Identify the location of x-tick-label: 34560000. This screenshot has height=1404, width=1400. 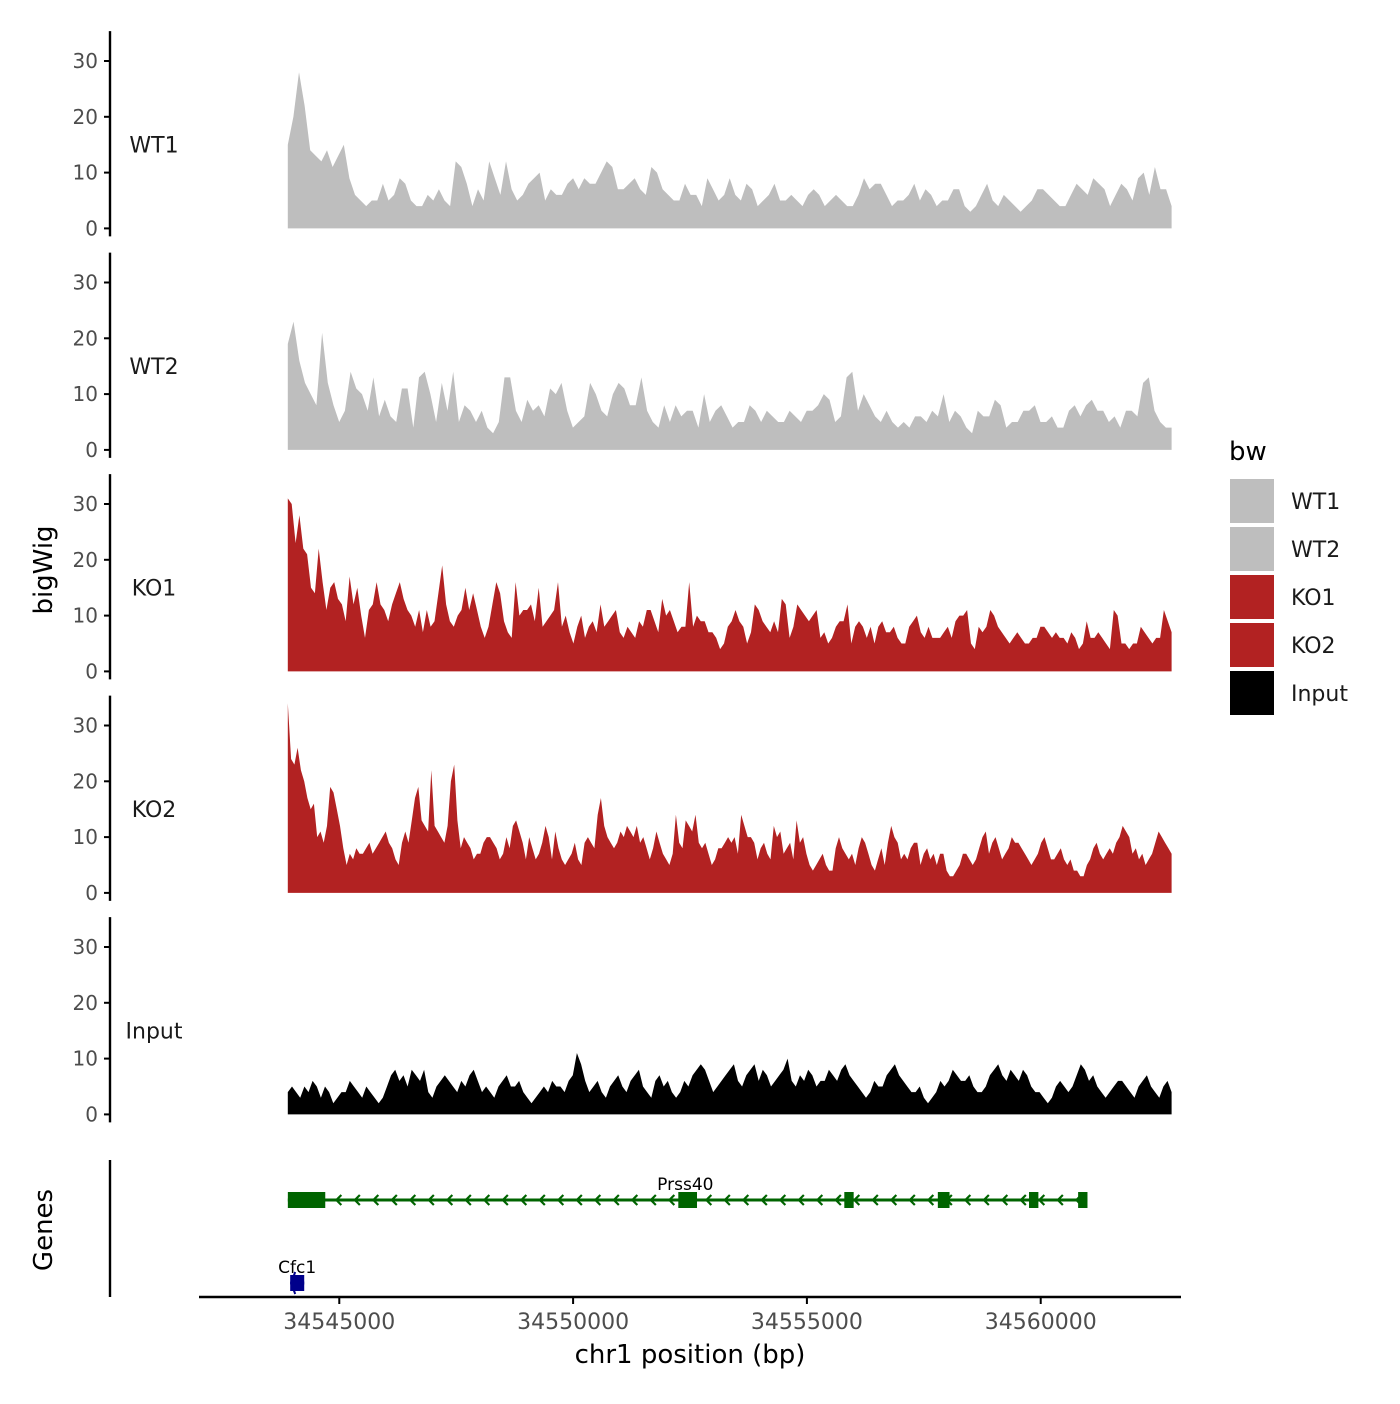
(1041, 1322).